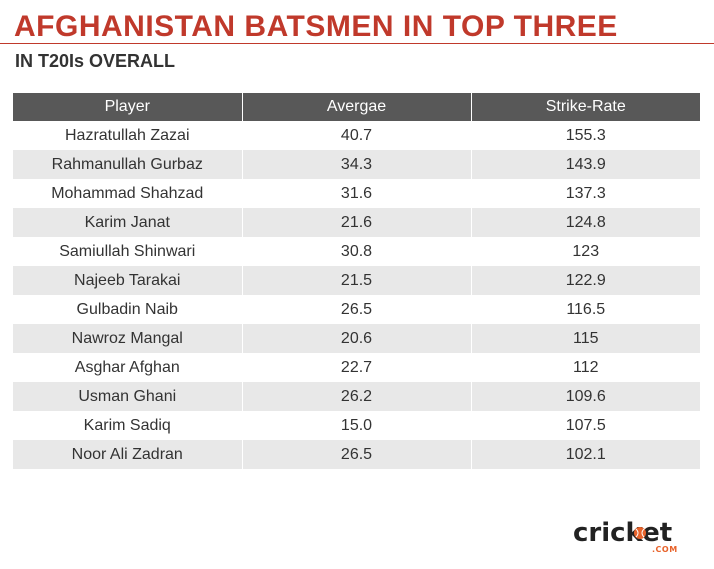  I want to click on table-row: Samiullah Shinwari 30.8 123, so click(356, 251).